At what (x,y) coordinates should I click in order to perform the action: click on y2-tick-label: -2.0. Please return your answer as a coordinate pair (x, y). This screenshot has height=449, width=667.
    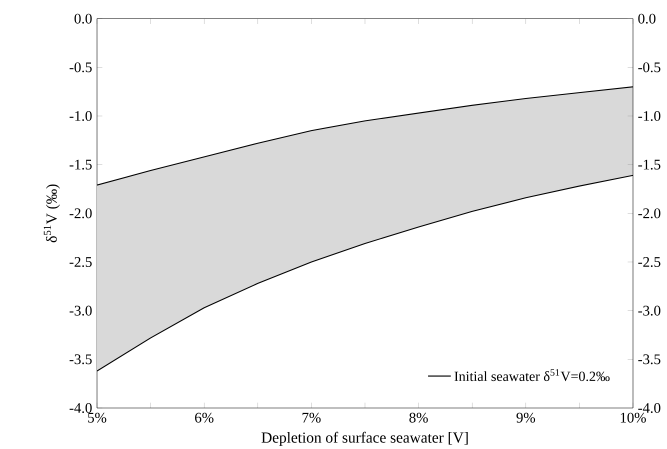
    Looking at the image, I should click on (649, 213).